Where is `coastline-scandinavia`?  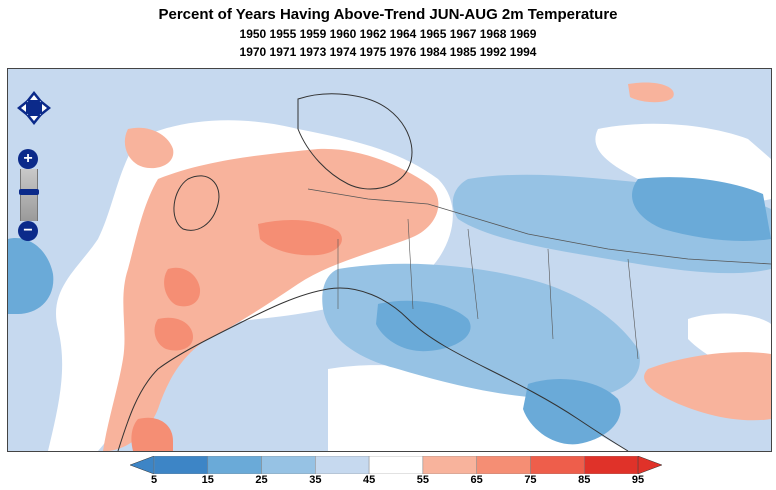 coastline-scandinavia is located at coordinates (355, 141).